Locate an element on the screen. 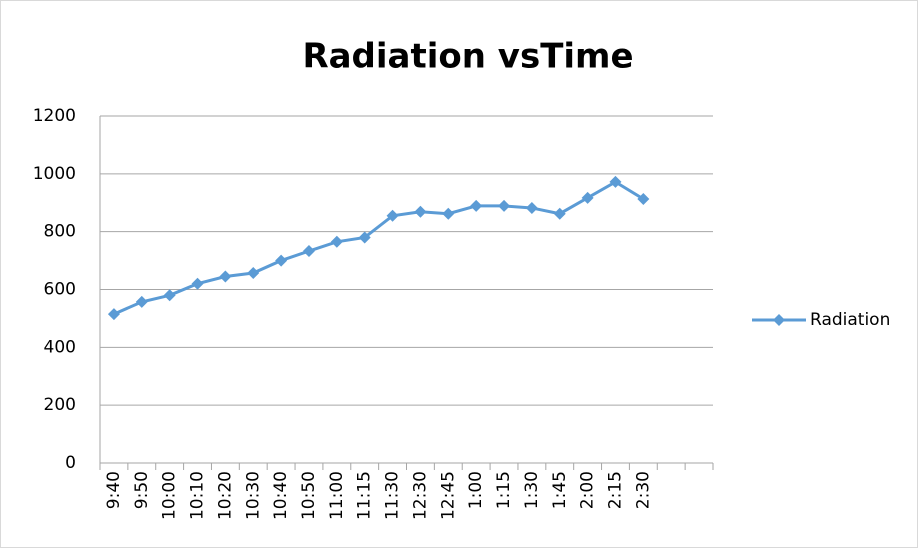 This screenshot has height=548, width=918. x-tick-label: 1:30 is located at coordinates (532, 490).